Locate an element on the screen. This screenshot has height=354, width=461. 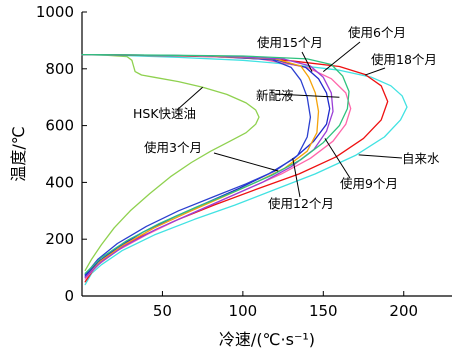
y-axis-title: 温度/℃ is located at coordinates (18, 153).